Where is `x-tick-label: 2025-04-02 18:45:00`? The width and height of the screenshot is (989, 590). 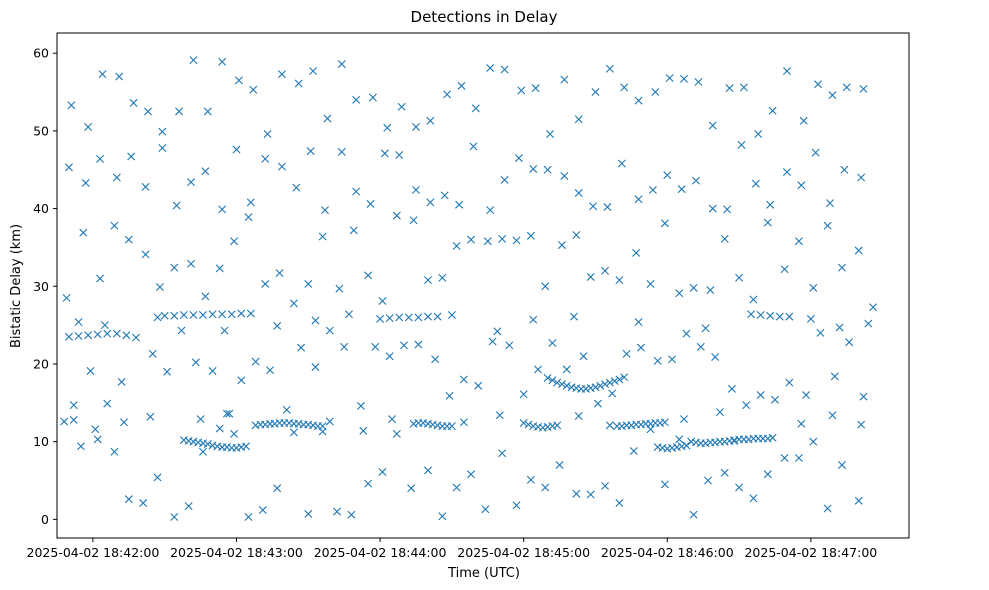 x-tick-label: 2025-04-02 18:45:00 is located at coordinates (523, 552).